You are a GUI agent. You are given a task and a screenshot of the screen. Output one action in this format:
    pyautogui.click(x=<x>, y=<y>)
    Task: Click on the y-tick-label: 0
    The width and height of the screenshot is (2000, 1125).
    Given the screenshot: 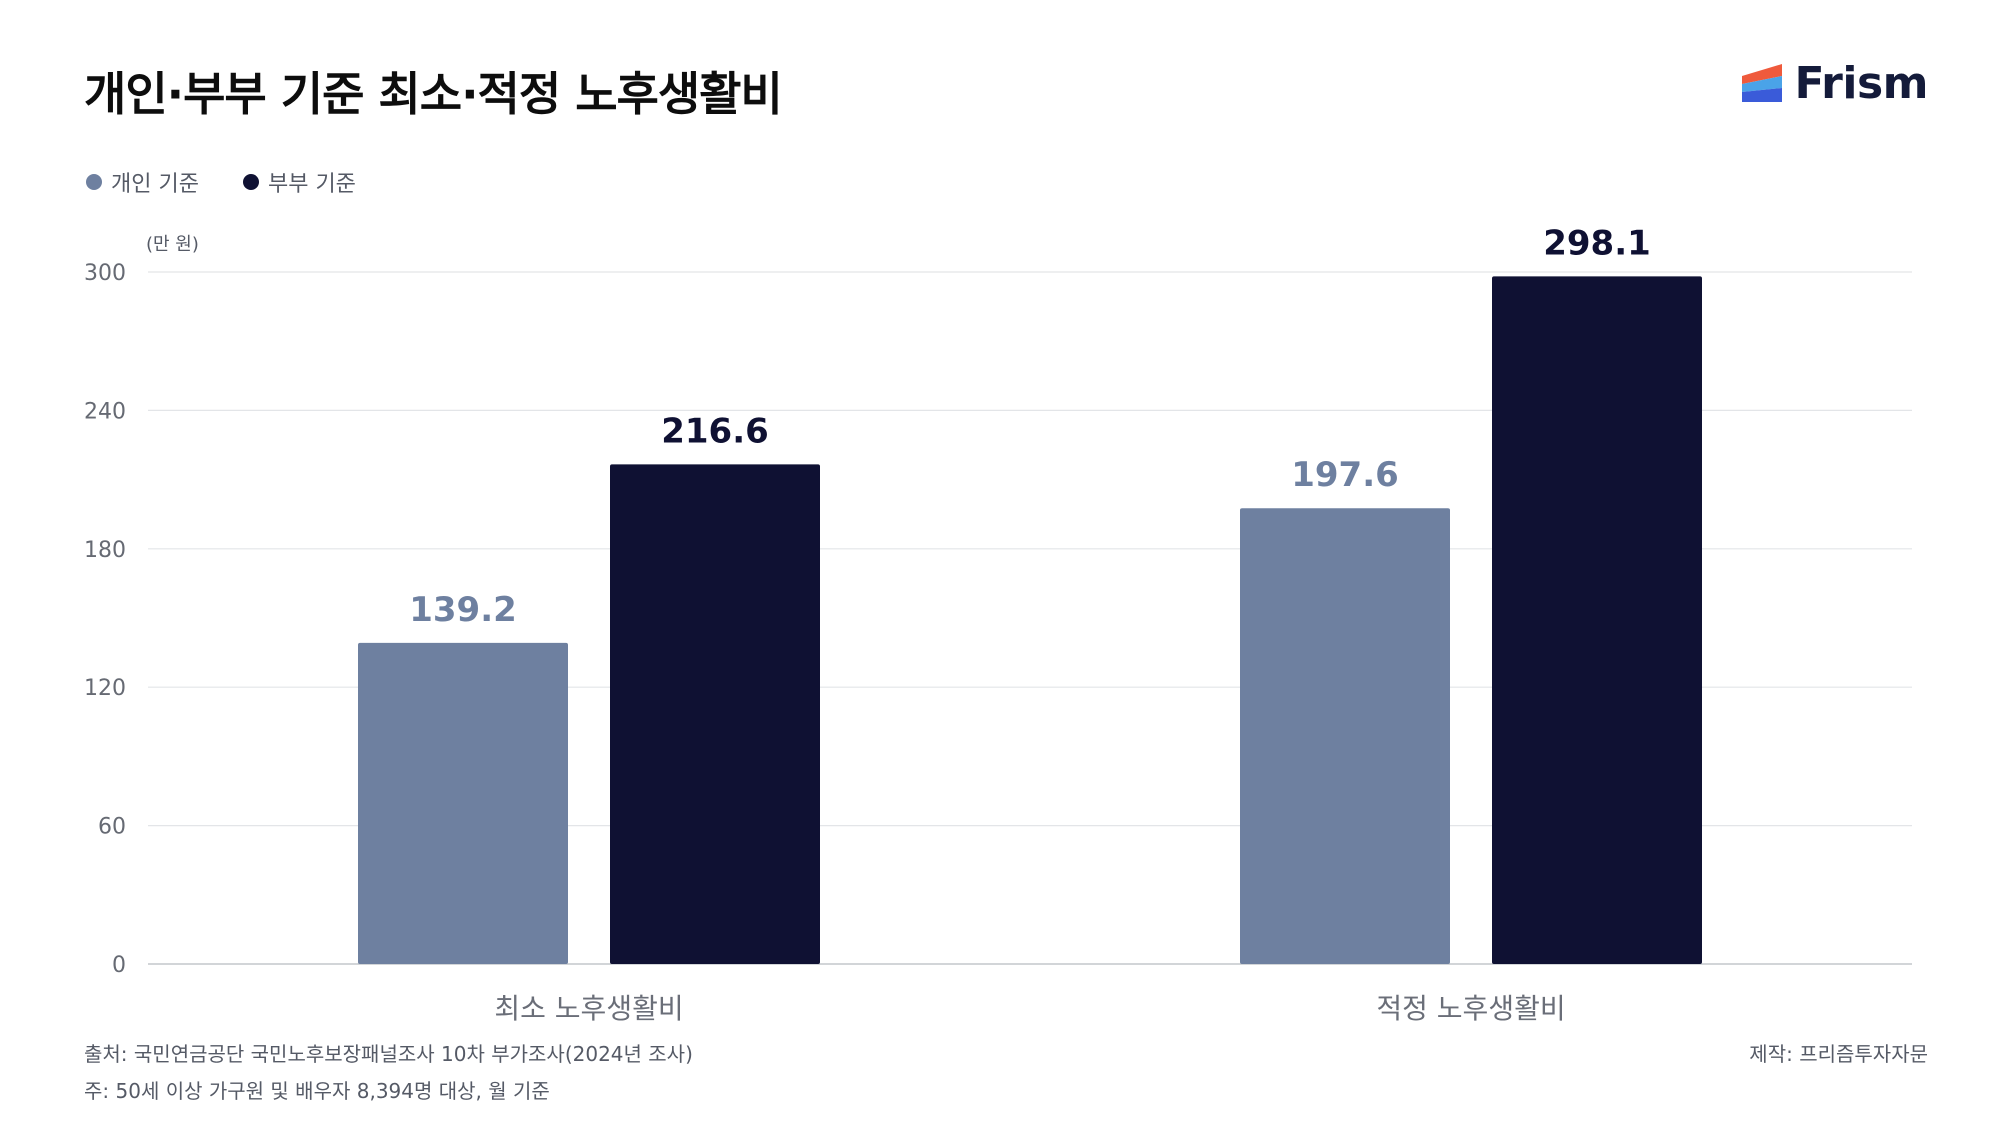 What is the action you would take?
    pyautogui.click(x=119, y=965)
    